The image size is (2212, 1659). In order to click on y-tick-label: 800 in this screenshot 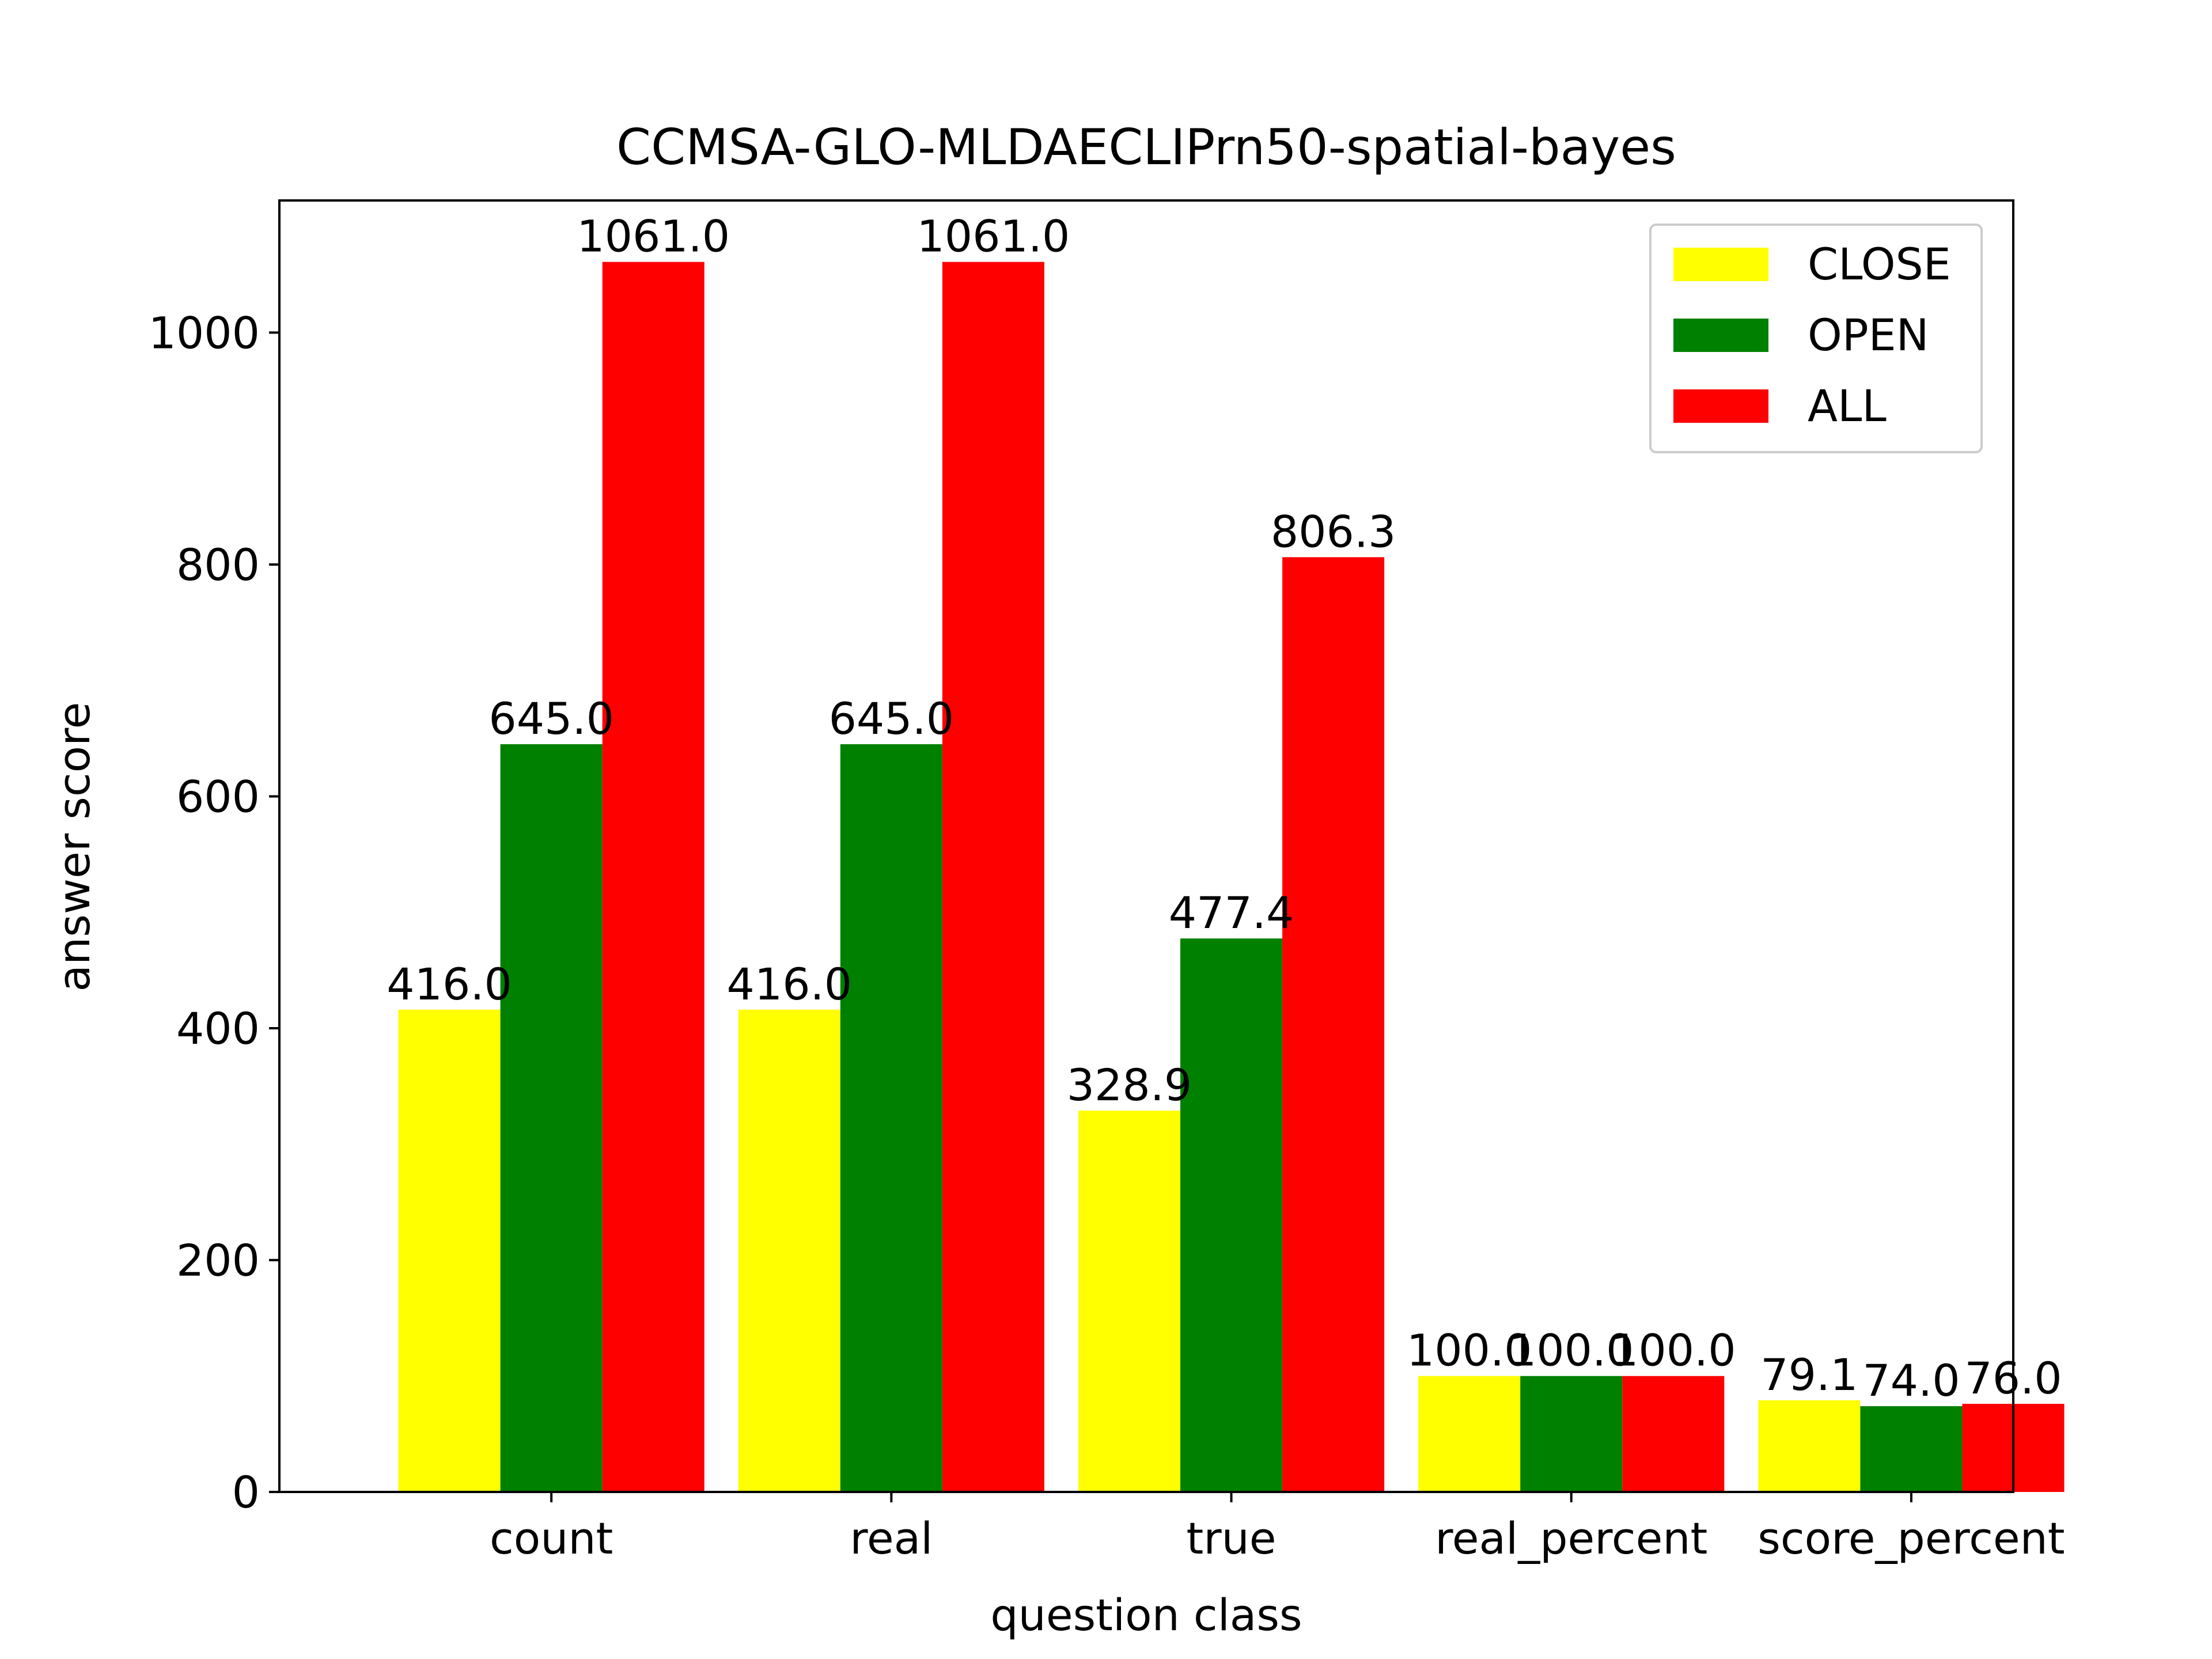, I will do `click(218, 564)`.